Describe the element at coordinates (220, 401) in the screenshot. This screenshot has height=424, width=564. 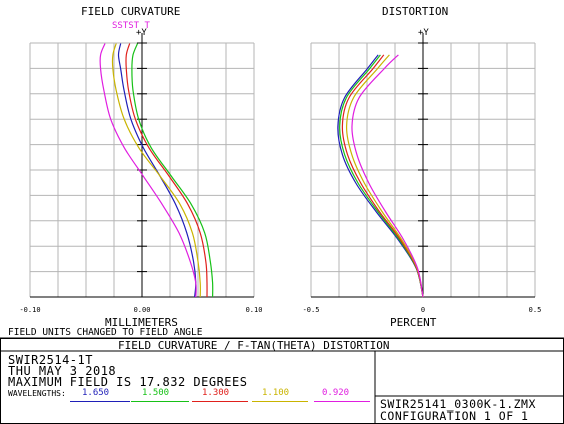
I see `wavelength-3-swatch` at that location.